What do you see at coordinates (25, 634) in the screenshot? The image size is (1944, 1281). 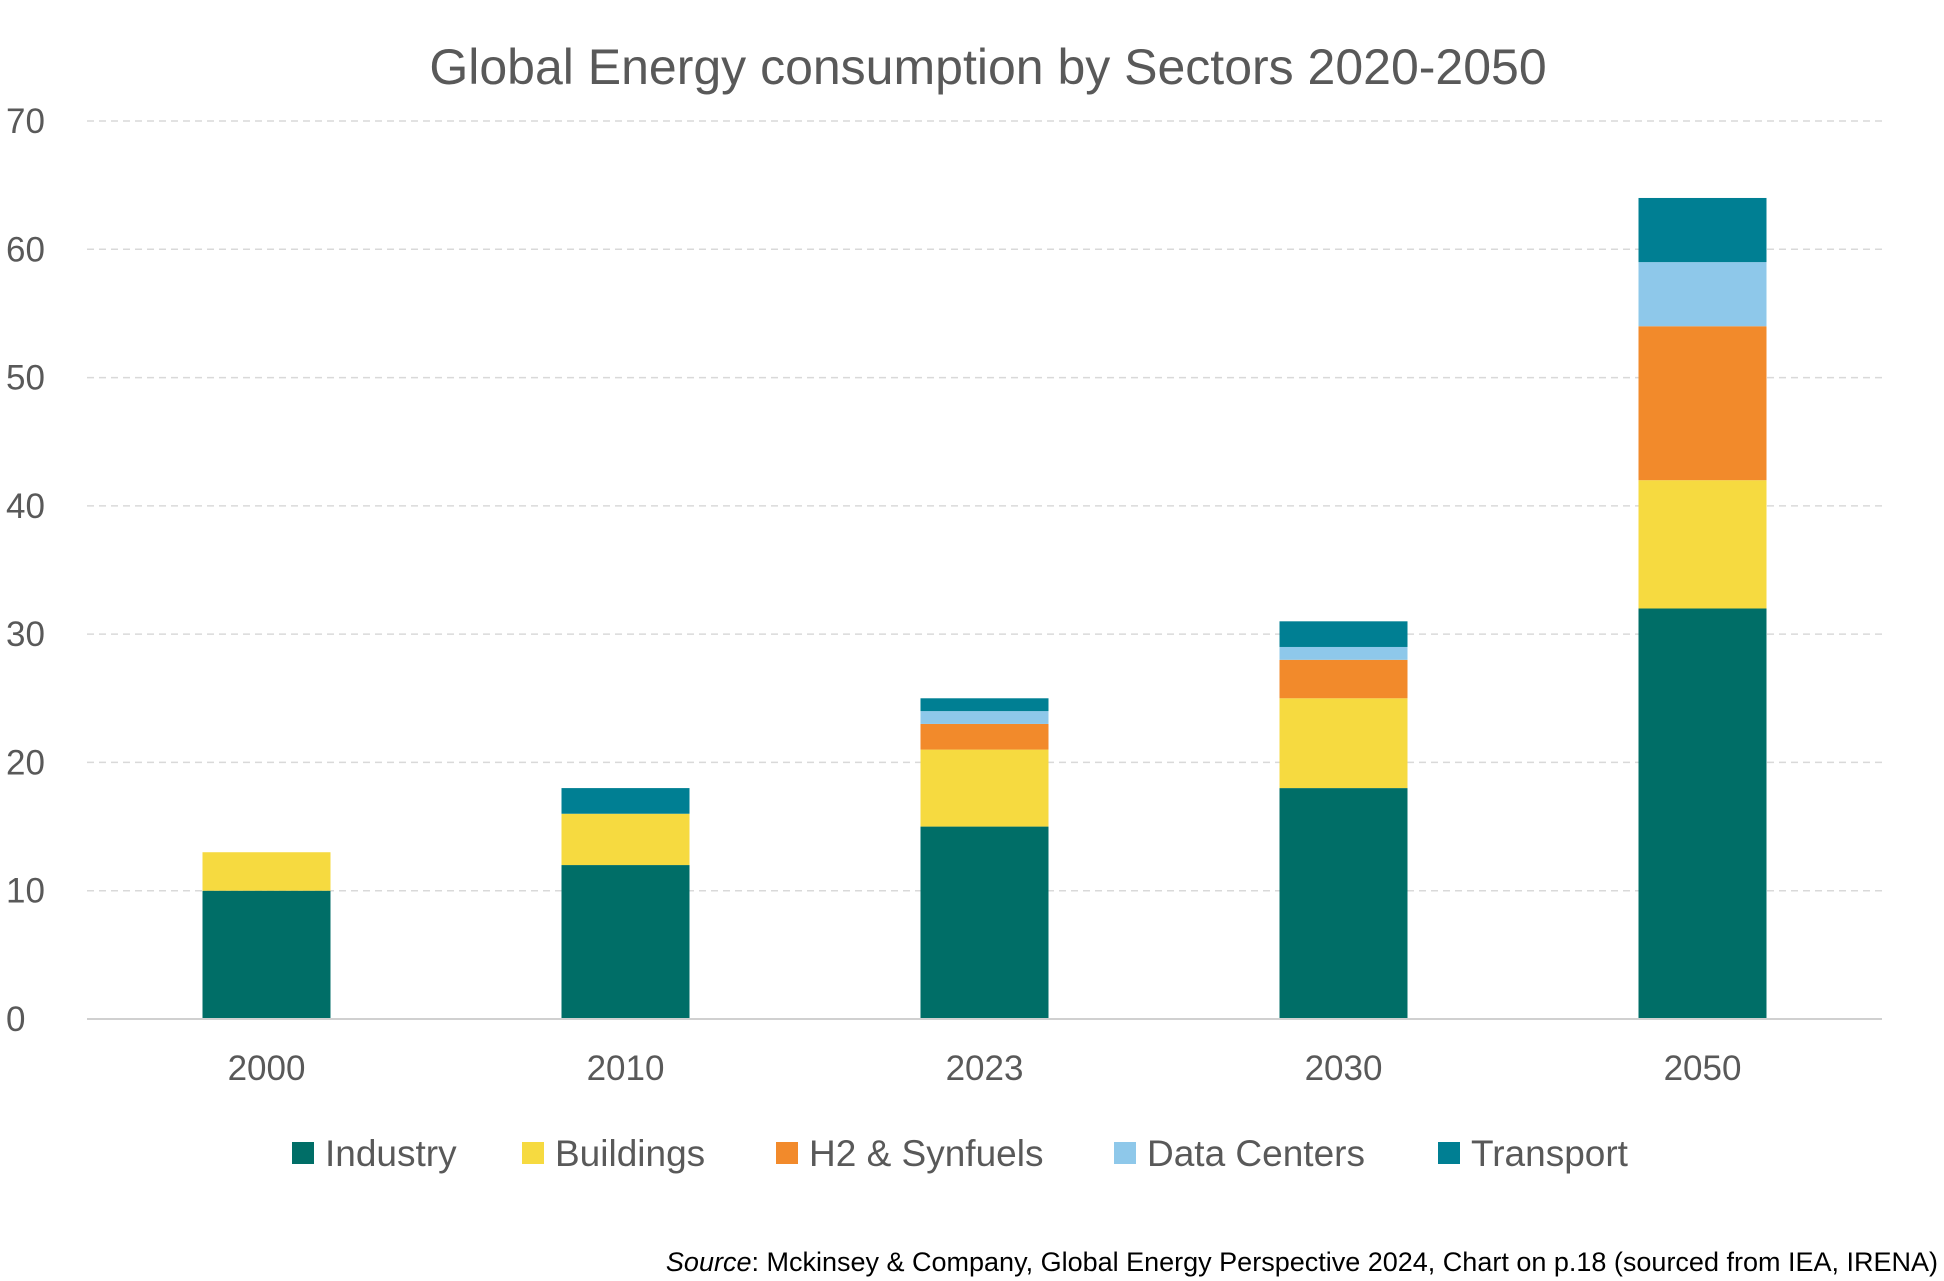 I see `y-tick-label: 30` at bounding box center [25, 634].